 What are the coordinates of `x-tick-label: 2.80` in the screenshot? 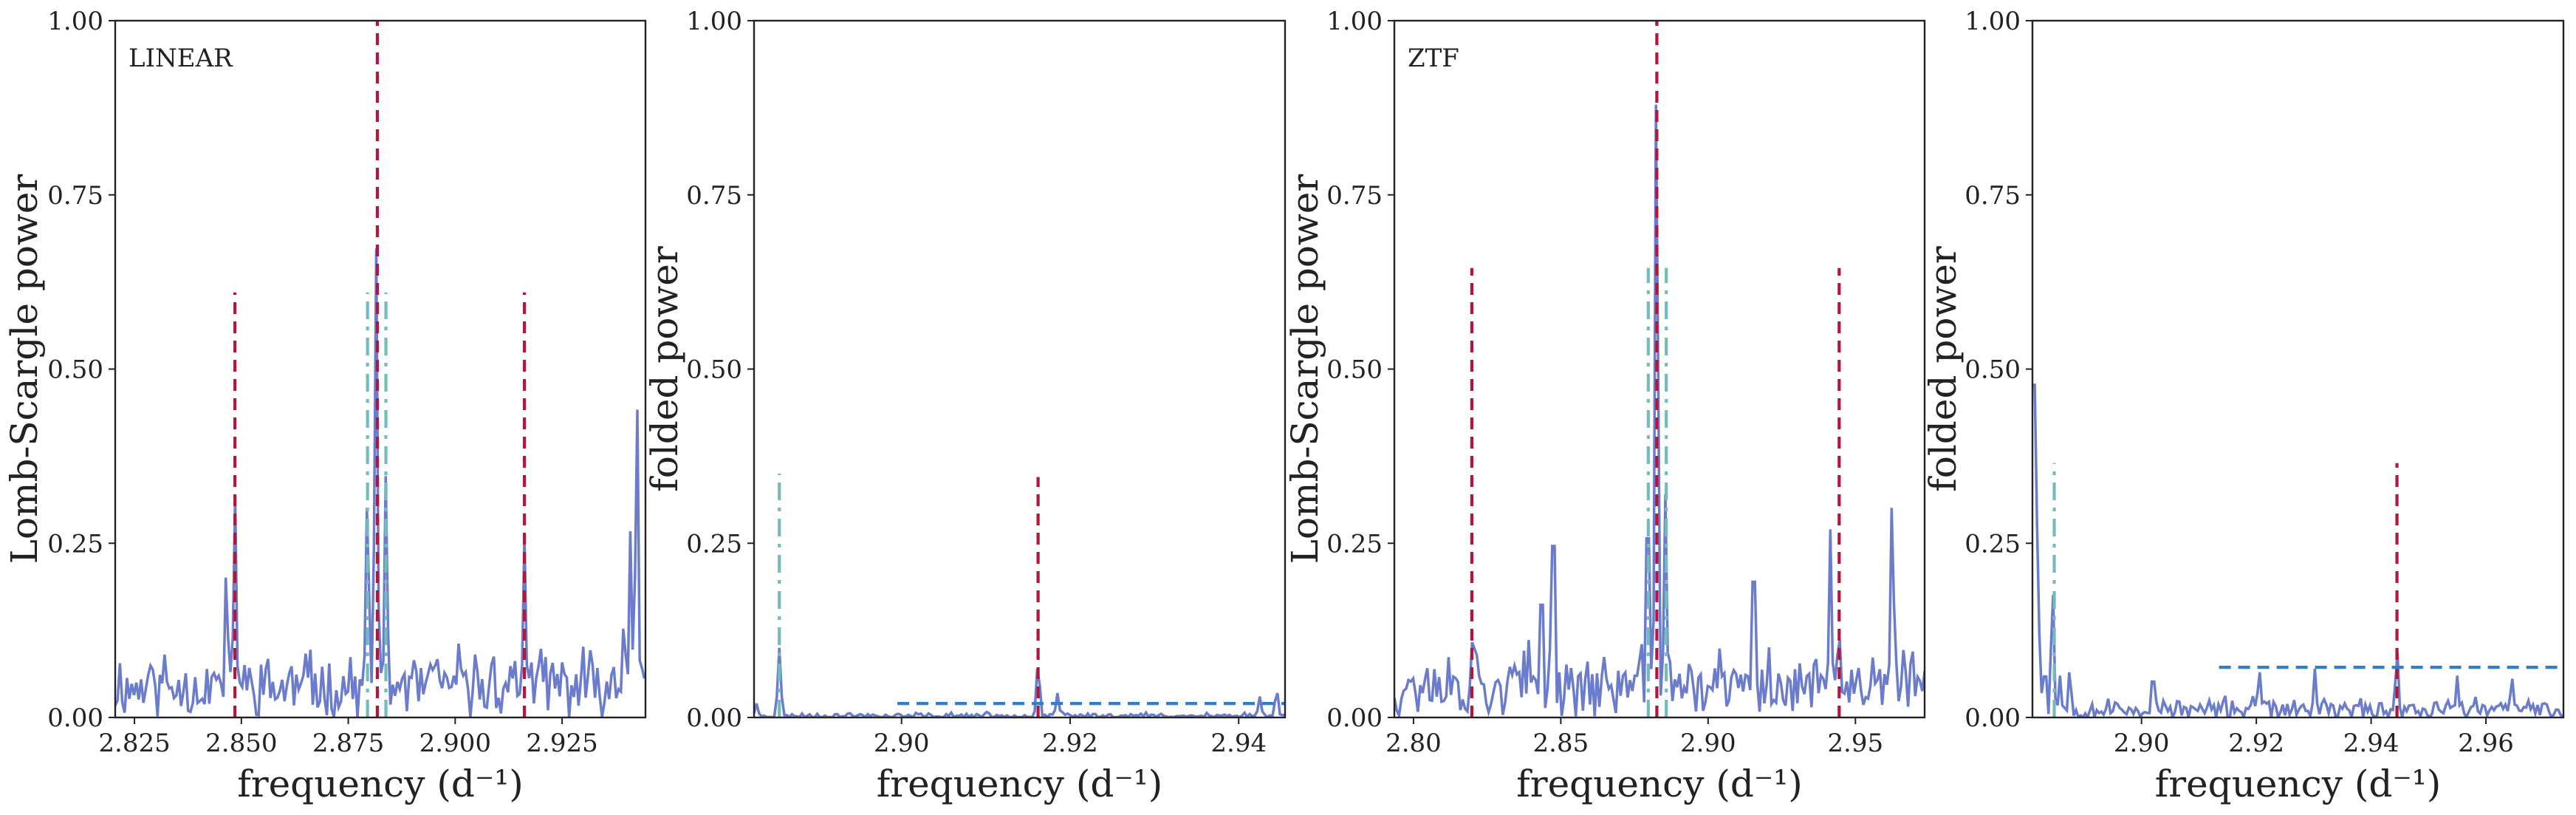 It's located at (1413, 743).